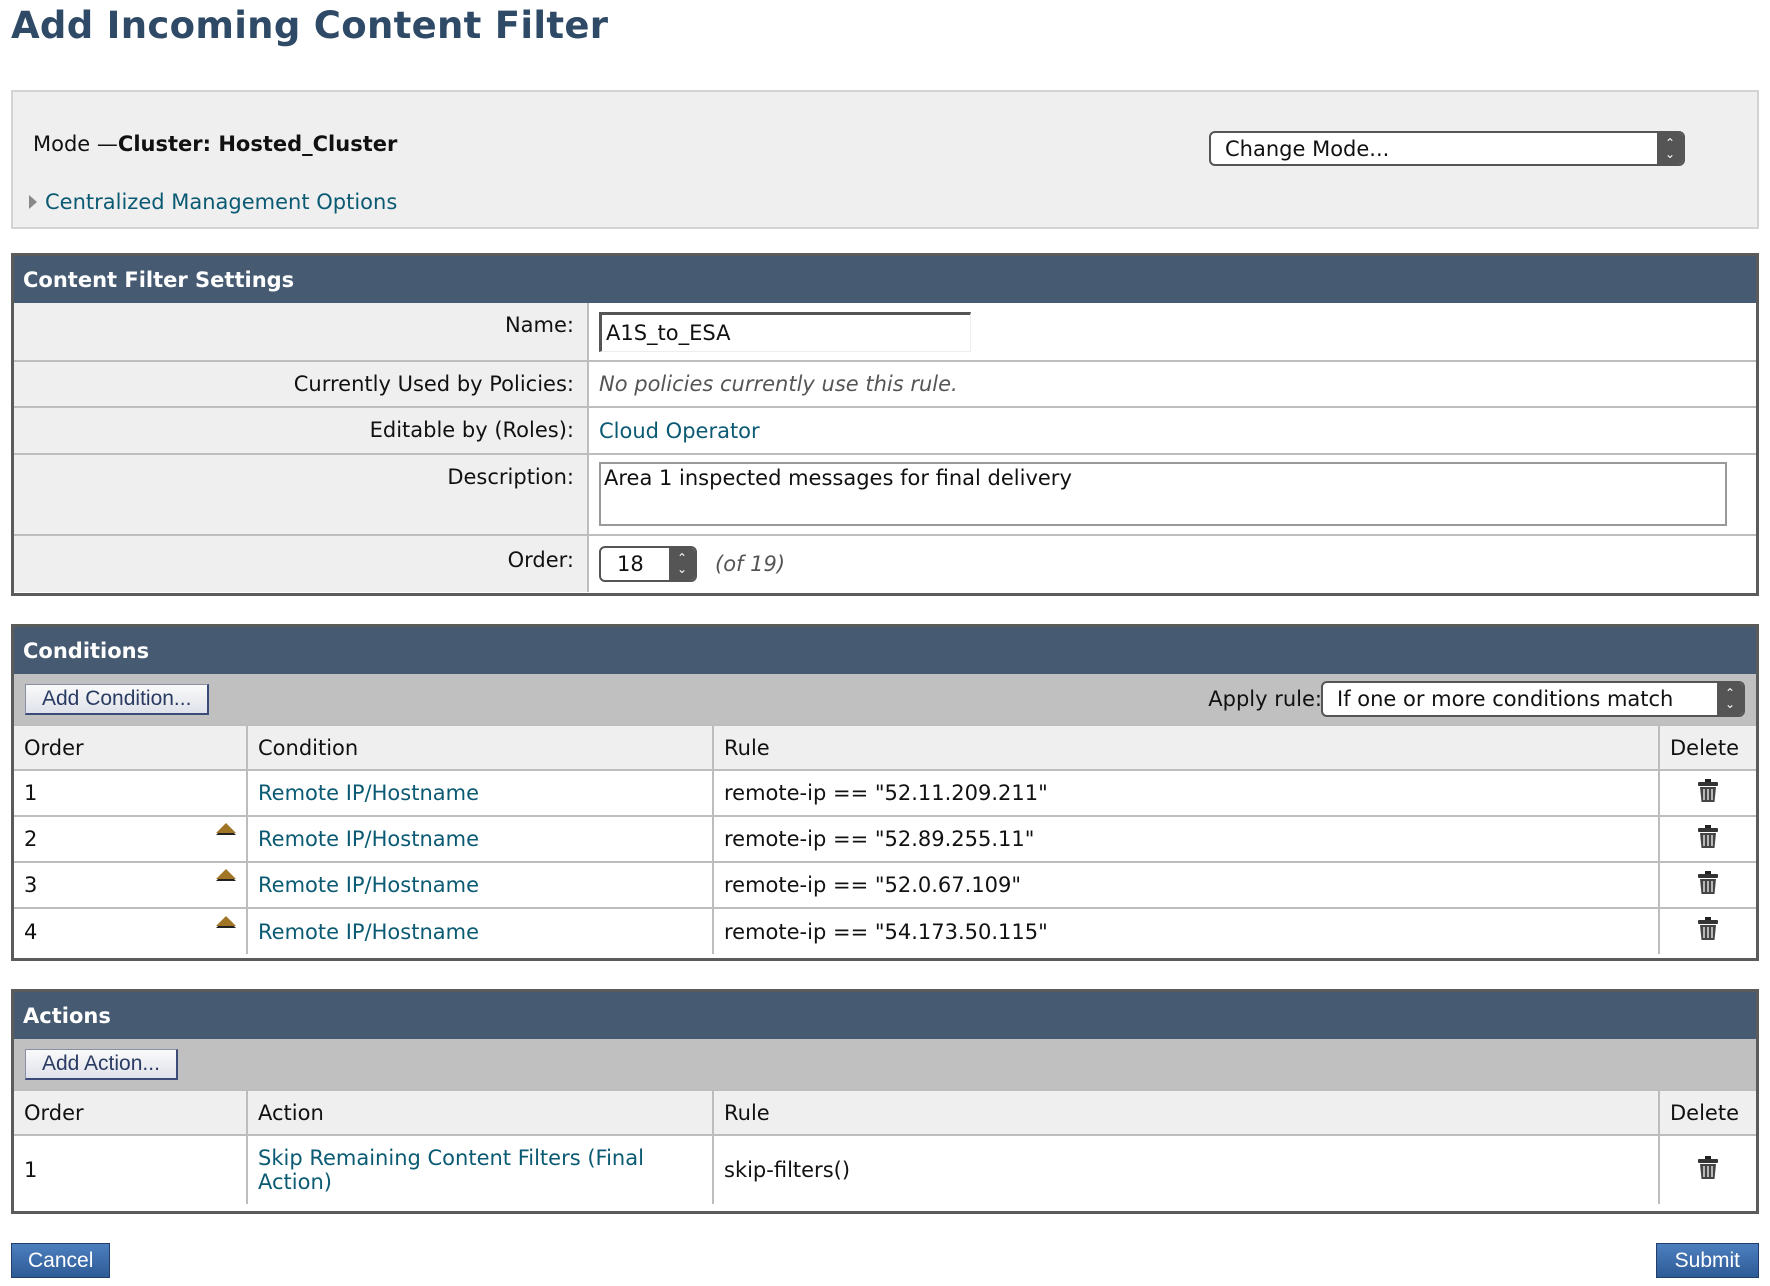 This screenshot has width=1770, height=1286. I want to click on name-input: A1S_to_ESA, so click(785, 331).